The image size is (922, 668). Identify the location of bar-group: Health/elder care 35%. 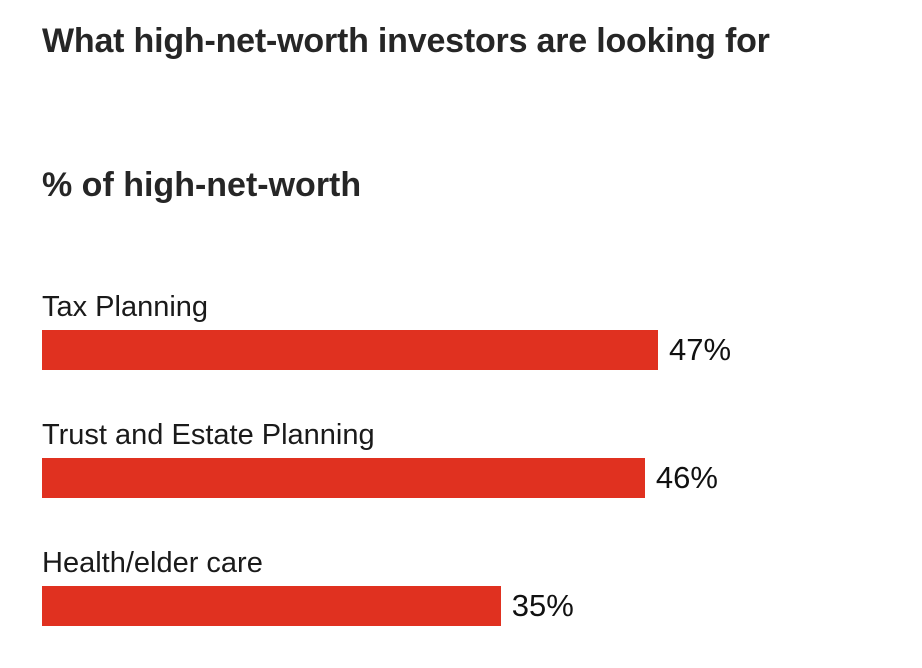
(472, 592).